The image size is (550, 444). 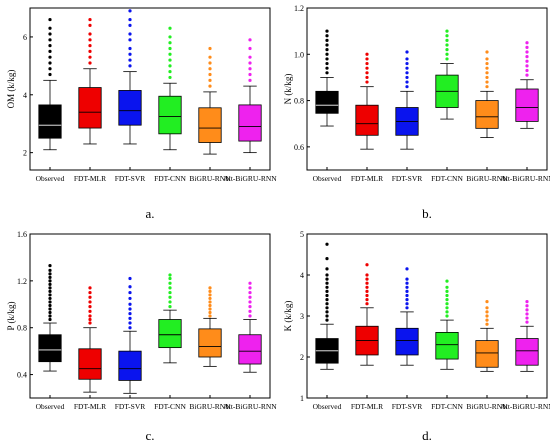 What do you see at coordinates (288, 316) in the screenshot?
I see `y-axis-label: K (k/kg)` at bounding box center [288, 316].